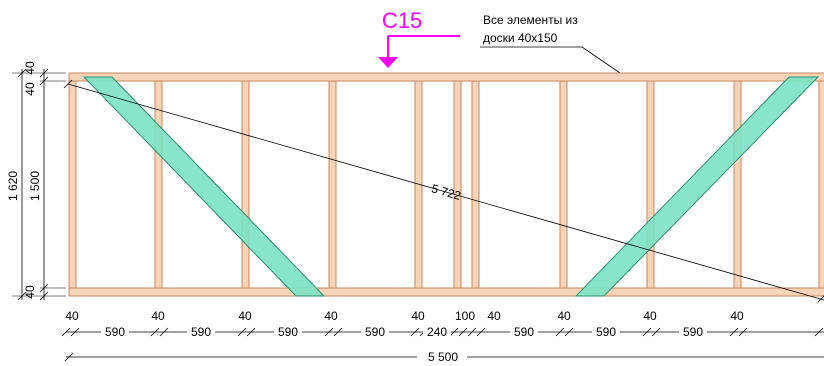  I want to click on top-plate-height-label-2: 40, so click(30, 89).